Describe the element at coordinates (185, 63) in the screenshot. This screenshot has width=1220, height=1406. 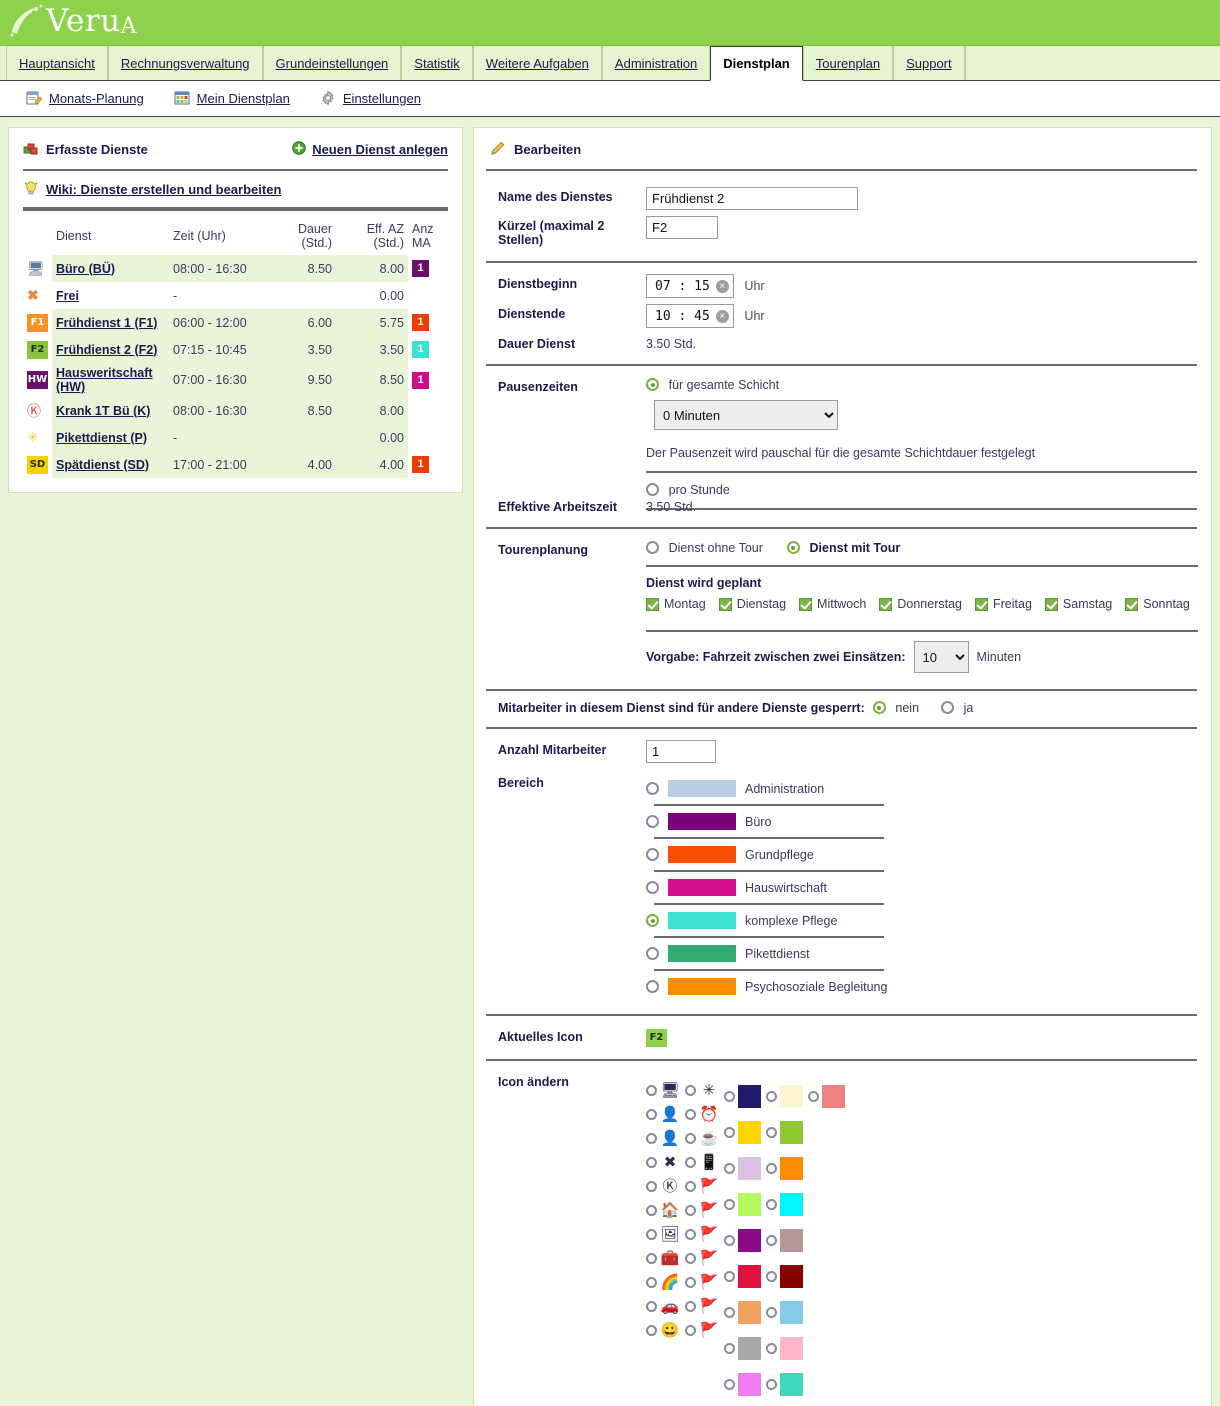
I see `tab-rechnungsverwaltung: Rechnungsverwaltung` at that location.